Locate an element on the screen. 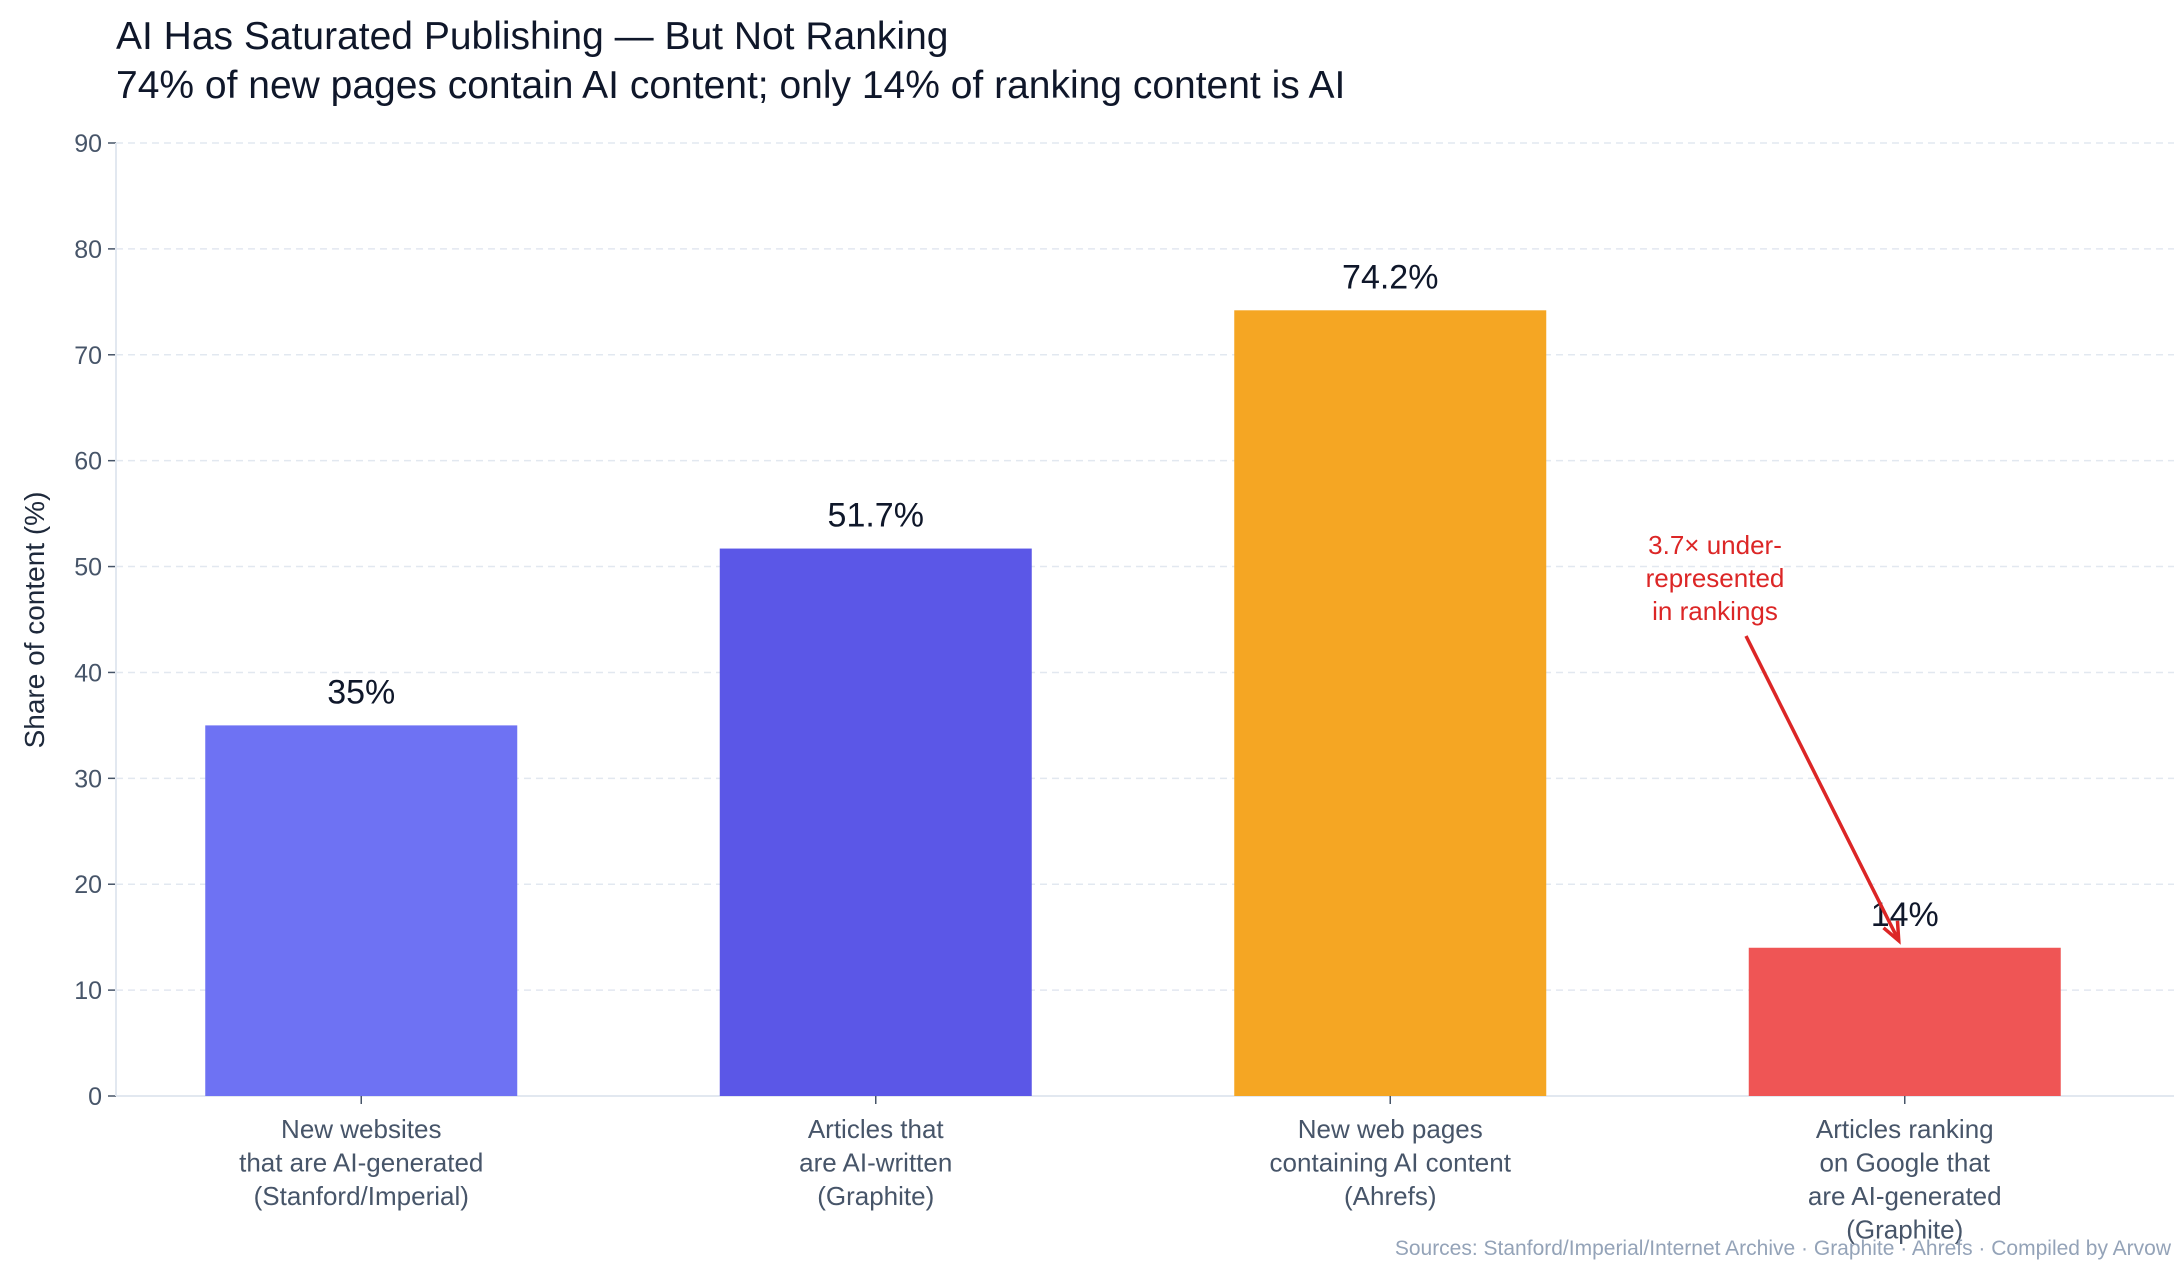 This screenshot has height=1275, width=2181. x-tick-label: Articles that is located at coordinates (876, 1129).